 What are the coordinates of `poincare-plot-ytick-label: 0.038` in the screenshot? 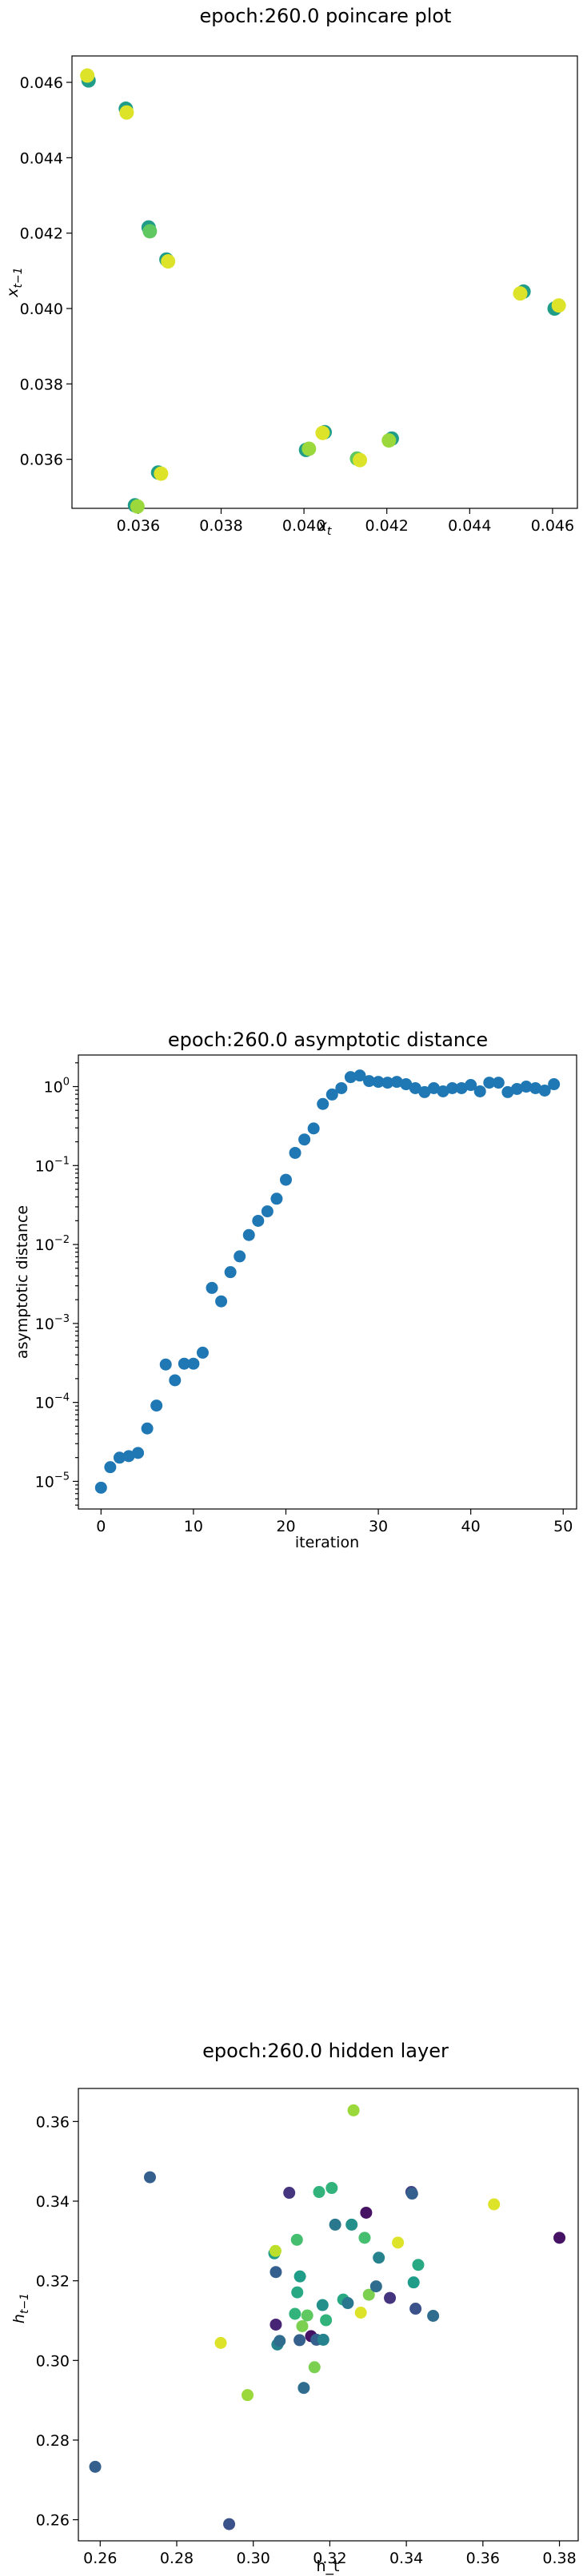 It's located at (41, 384).